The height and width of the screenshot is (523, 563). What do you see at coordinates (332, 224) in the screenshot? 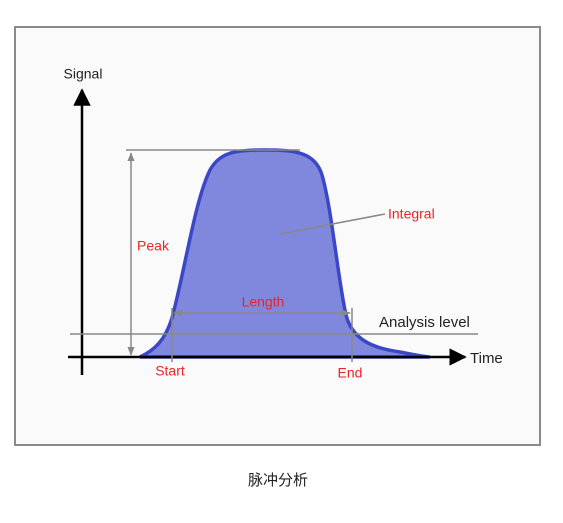
I see `integral-leader` at bounding box center [332, 224].